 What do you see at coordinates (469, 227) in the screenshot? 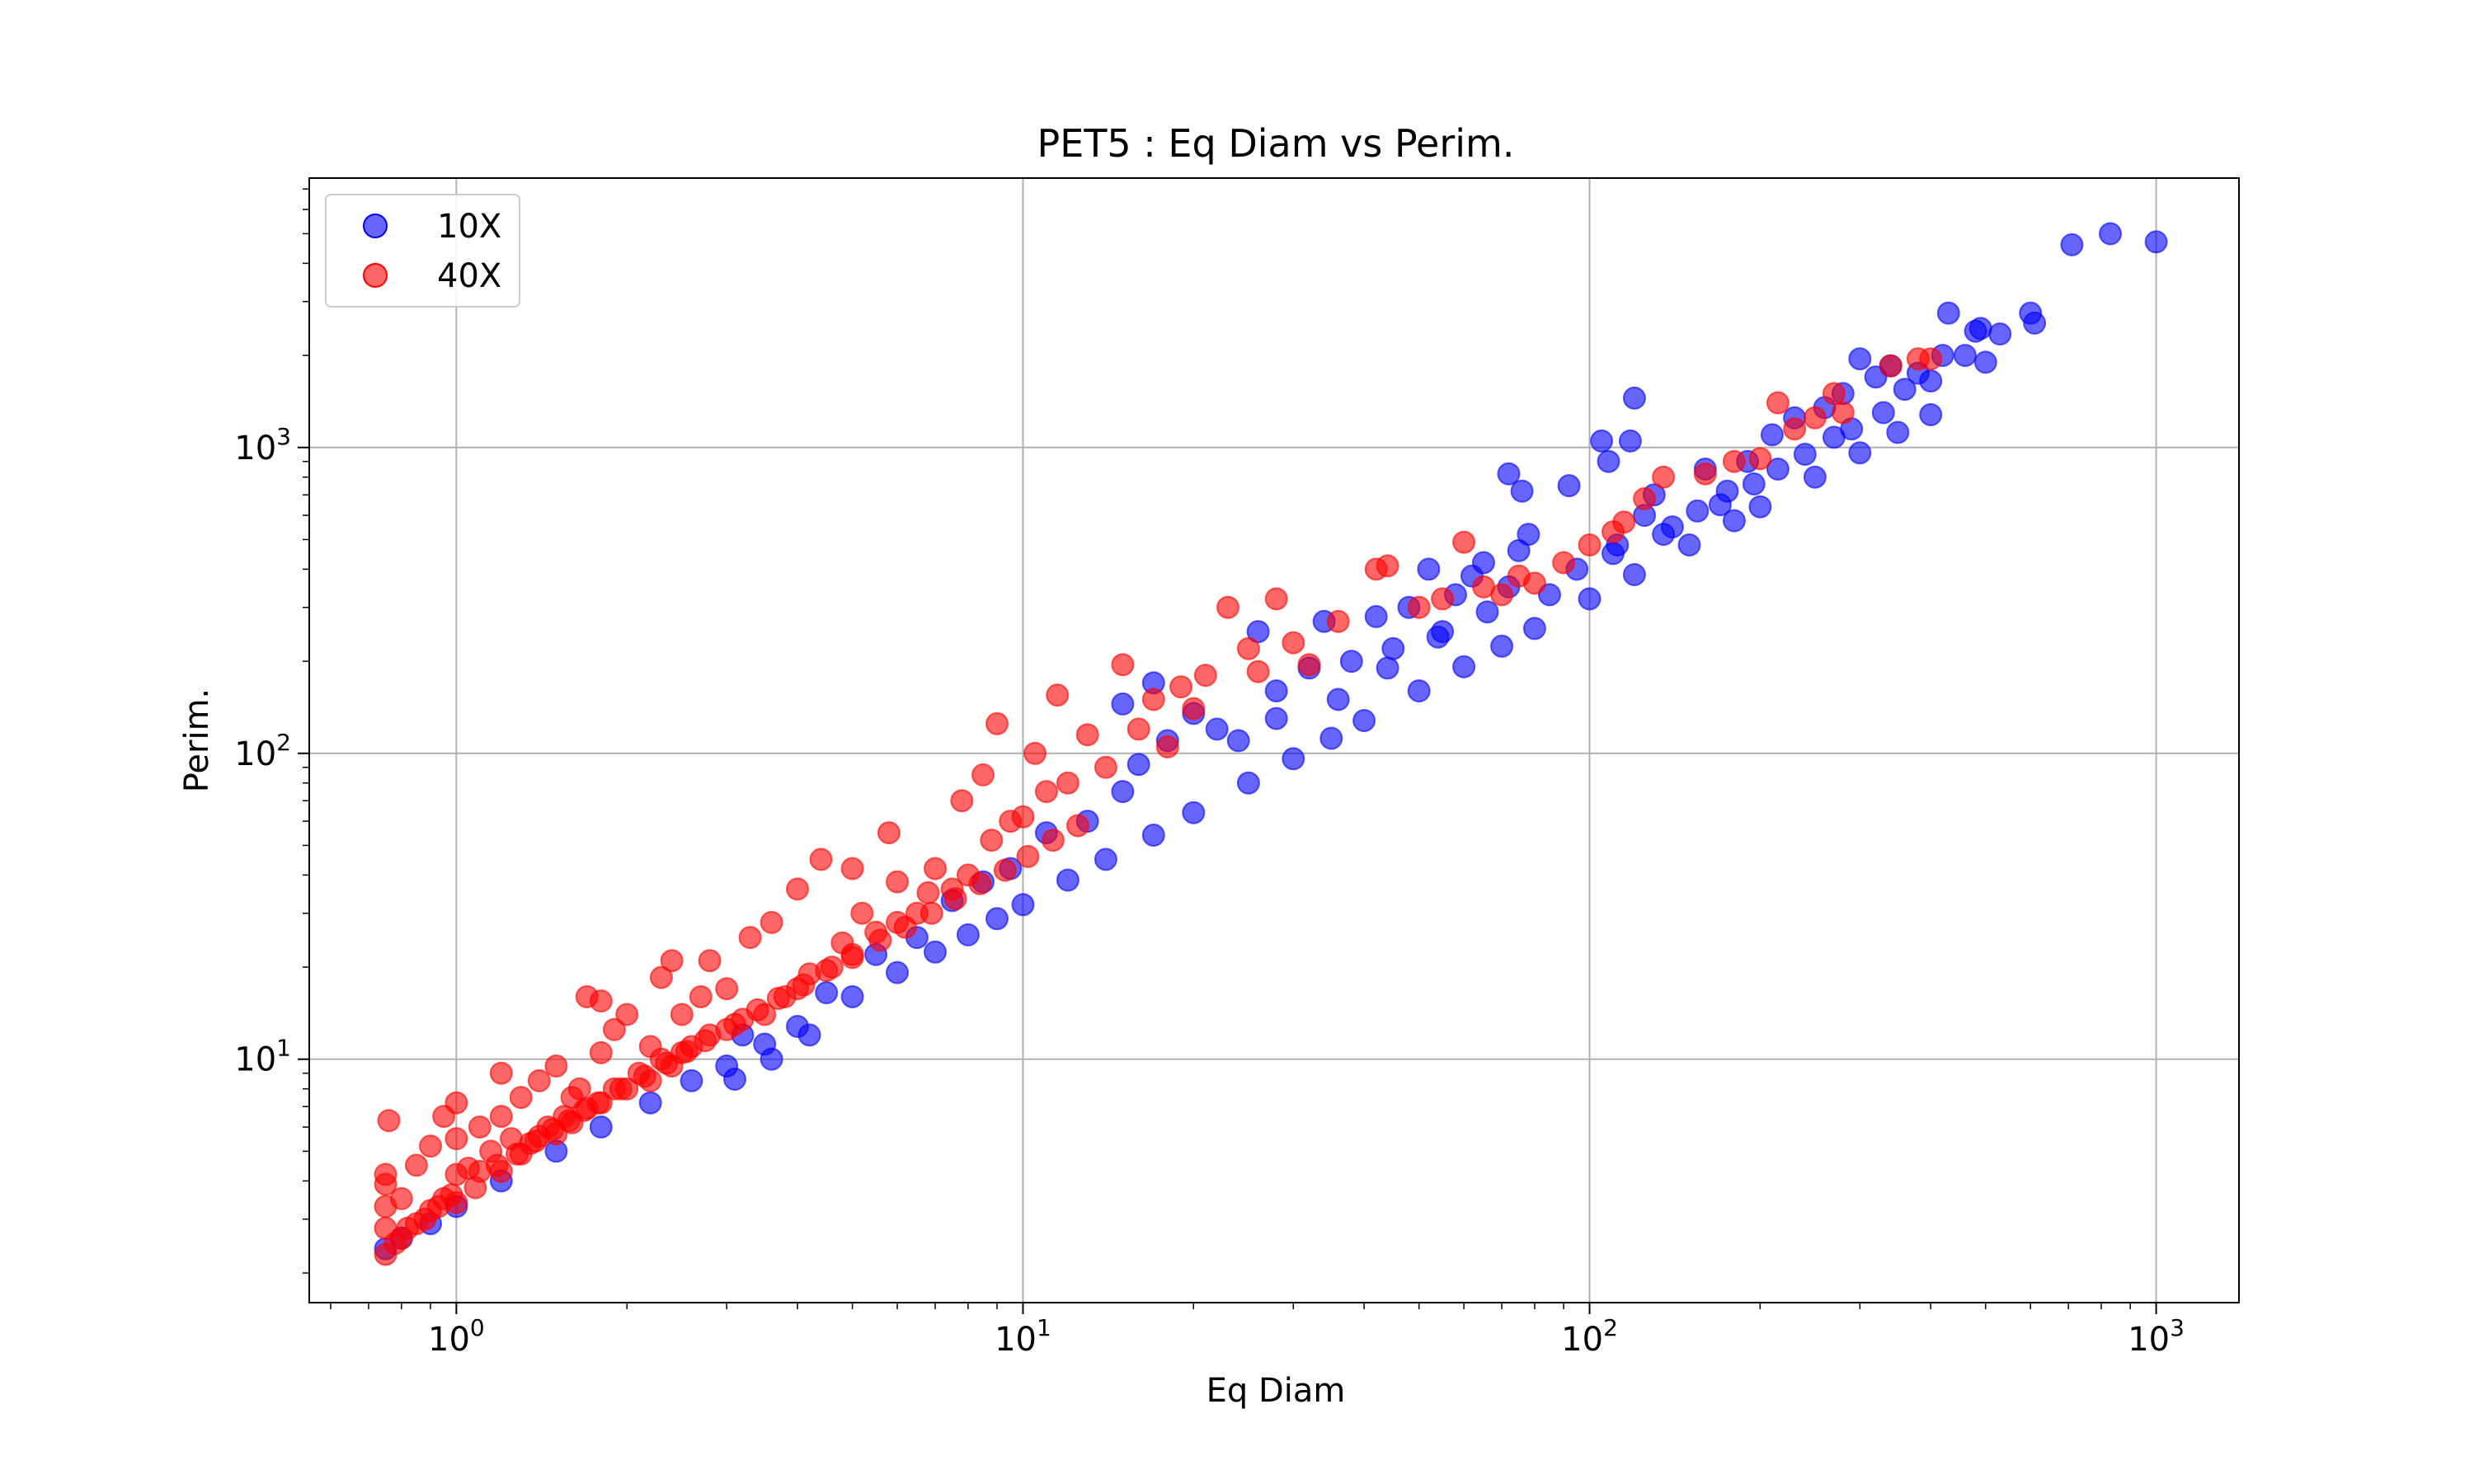
I see `legend-label-10x: 10X` at bounding box center [469, 227].